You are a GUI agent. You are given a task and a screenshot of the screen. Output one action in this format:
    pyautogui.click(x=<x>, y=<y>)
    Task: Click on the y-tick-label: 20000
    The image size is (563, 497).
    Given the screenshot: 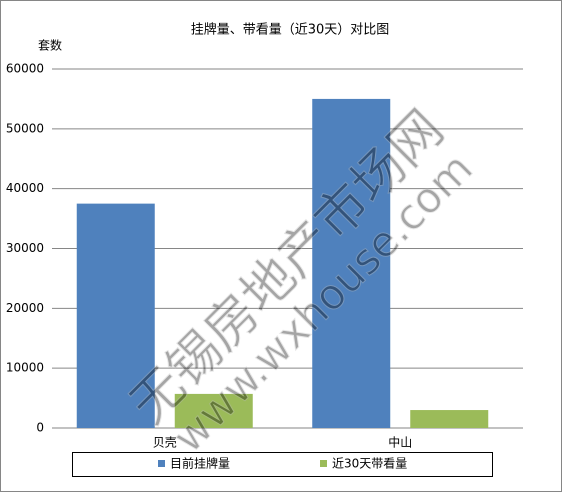 What is the action you would take?
    pyautogui.click(x=25, y=308)
    